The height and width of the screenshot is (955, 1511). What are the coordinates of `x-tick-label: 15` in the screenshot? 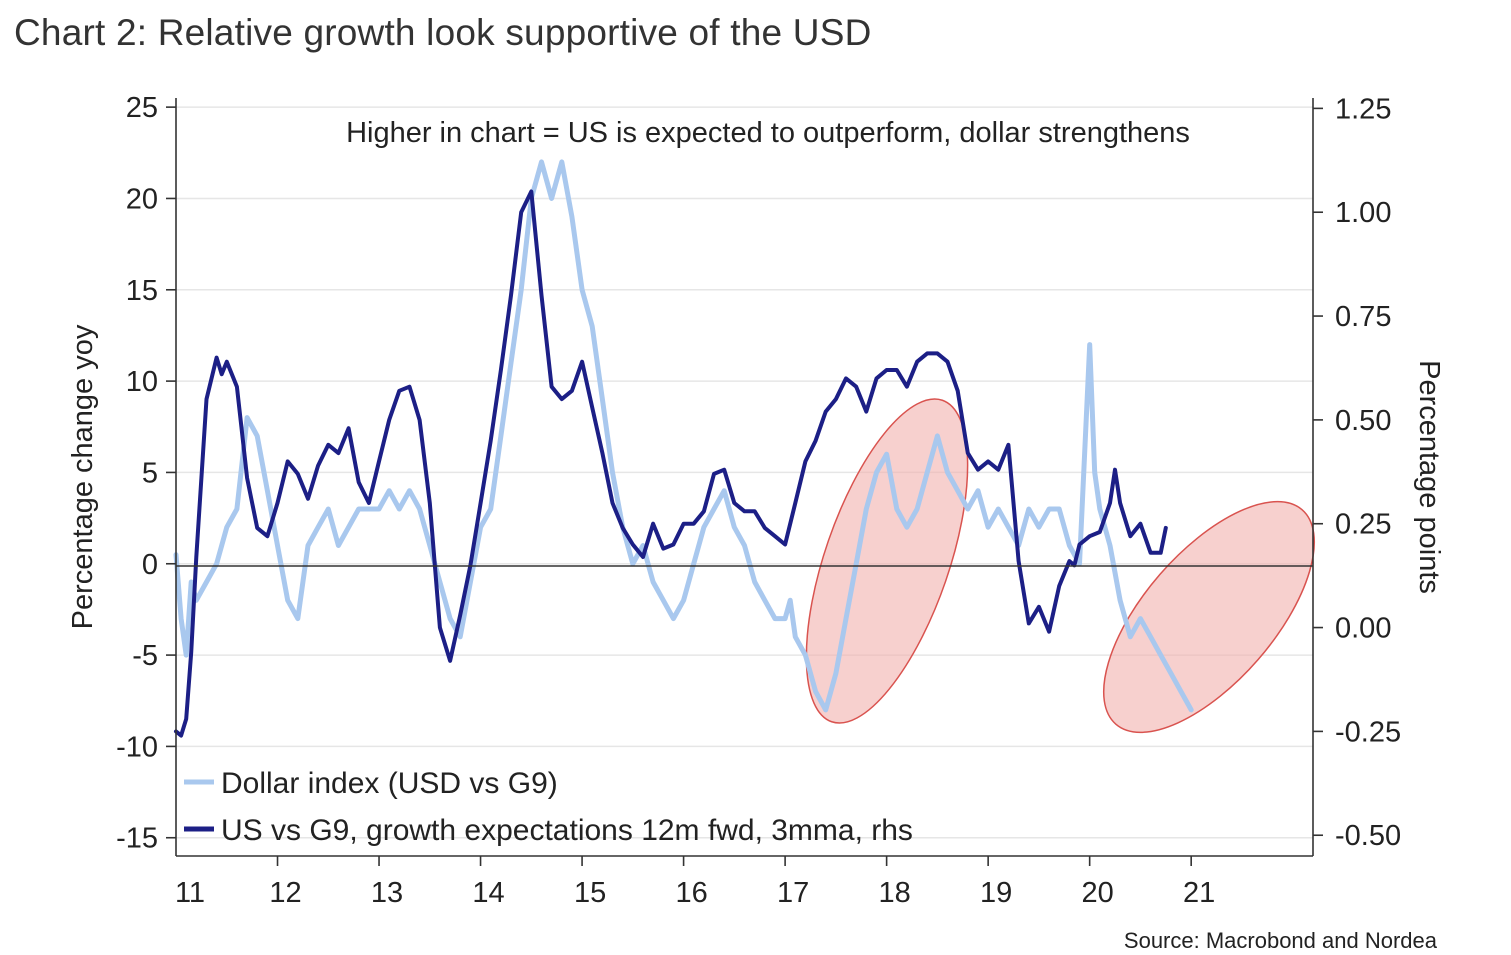 It's located at (590, 893).